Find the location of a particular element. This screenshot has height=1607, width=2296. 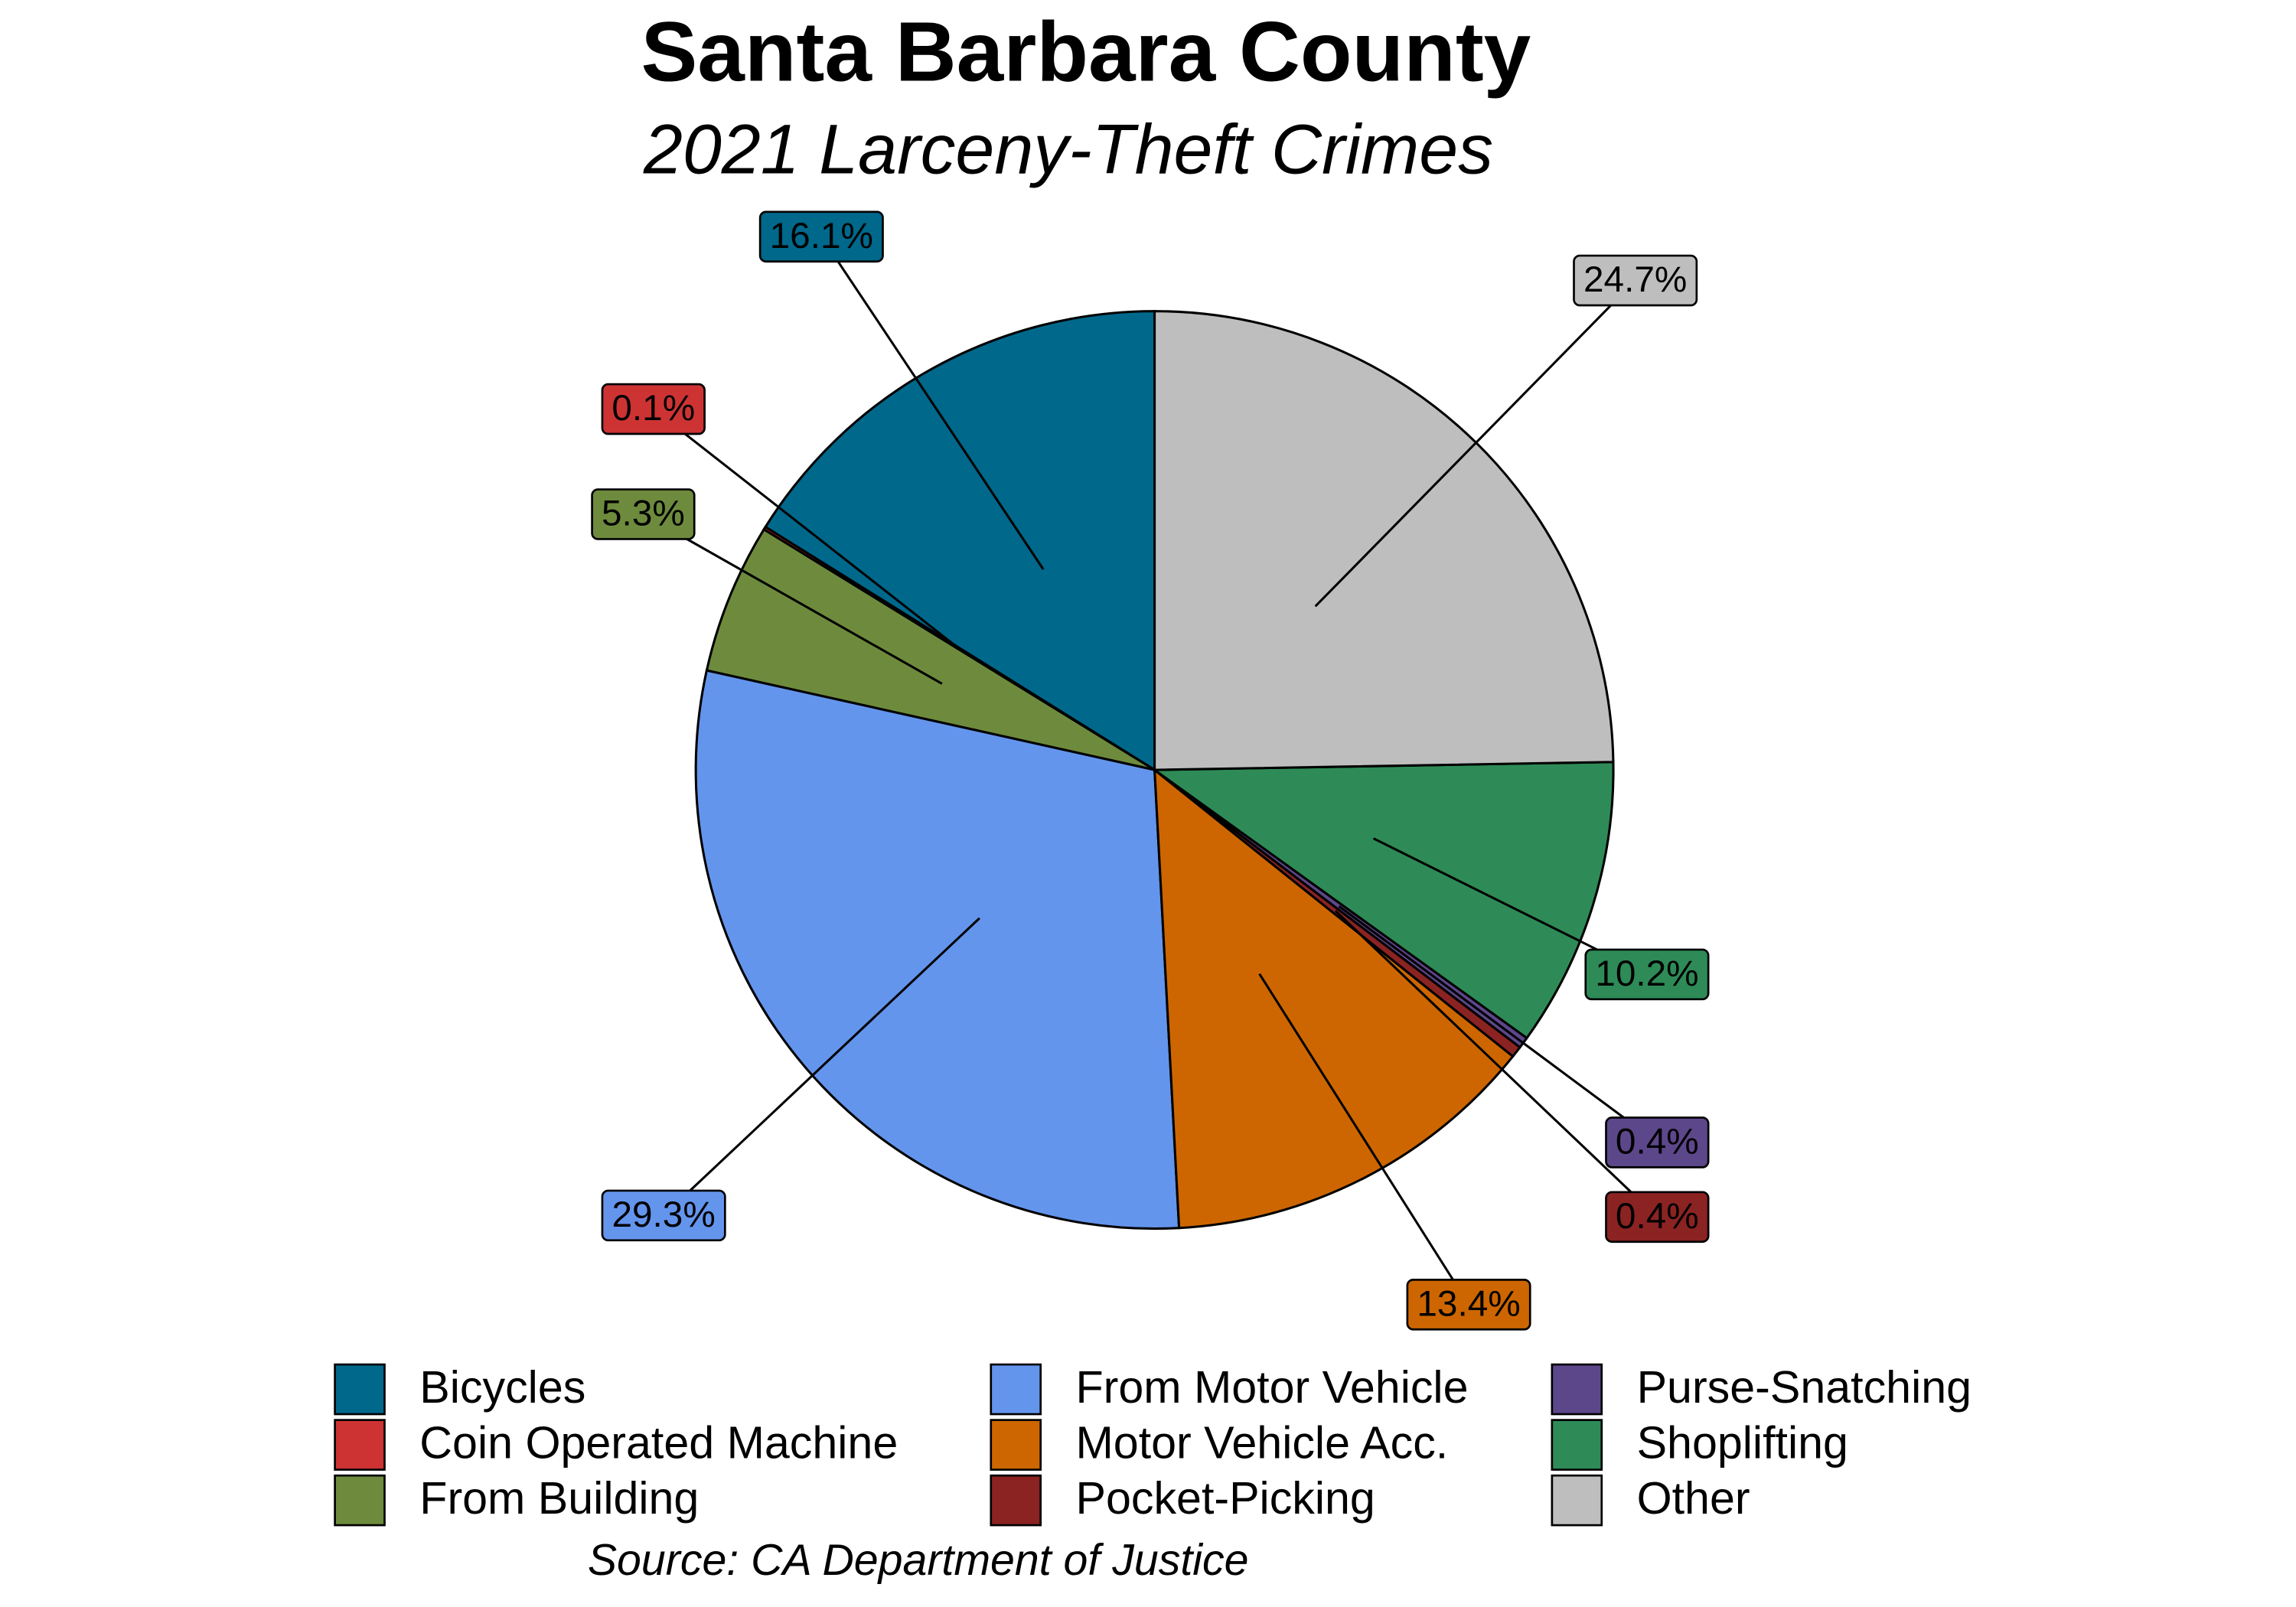

data-label: 24.7% is located at coordinates (1635, 279).